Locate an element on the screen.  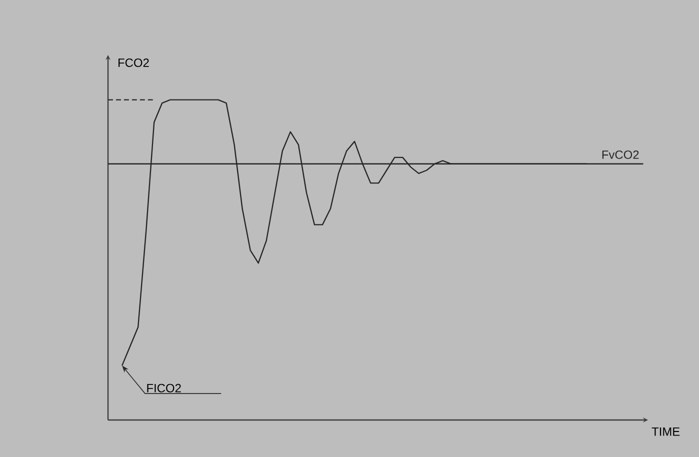
x-axis-title: TIME is located at coordinates (666, 432).